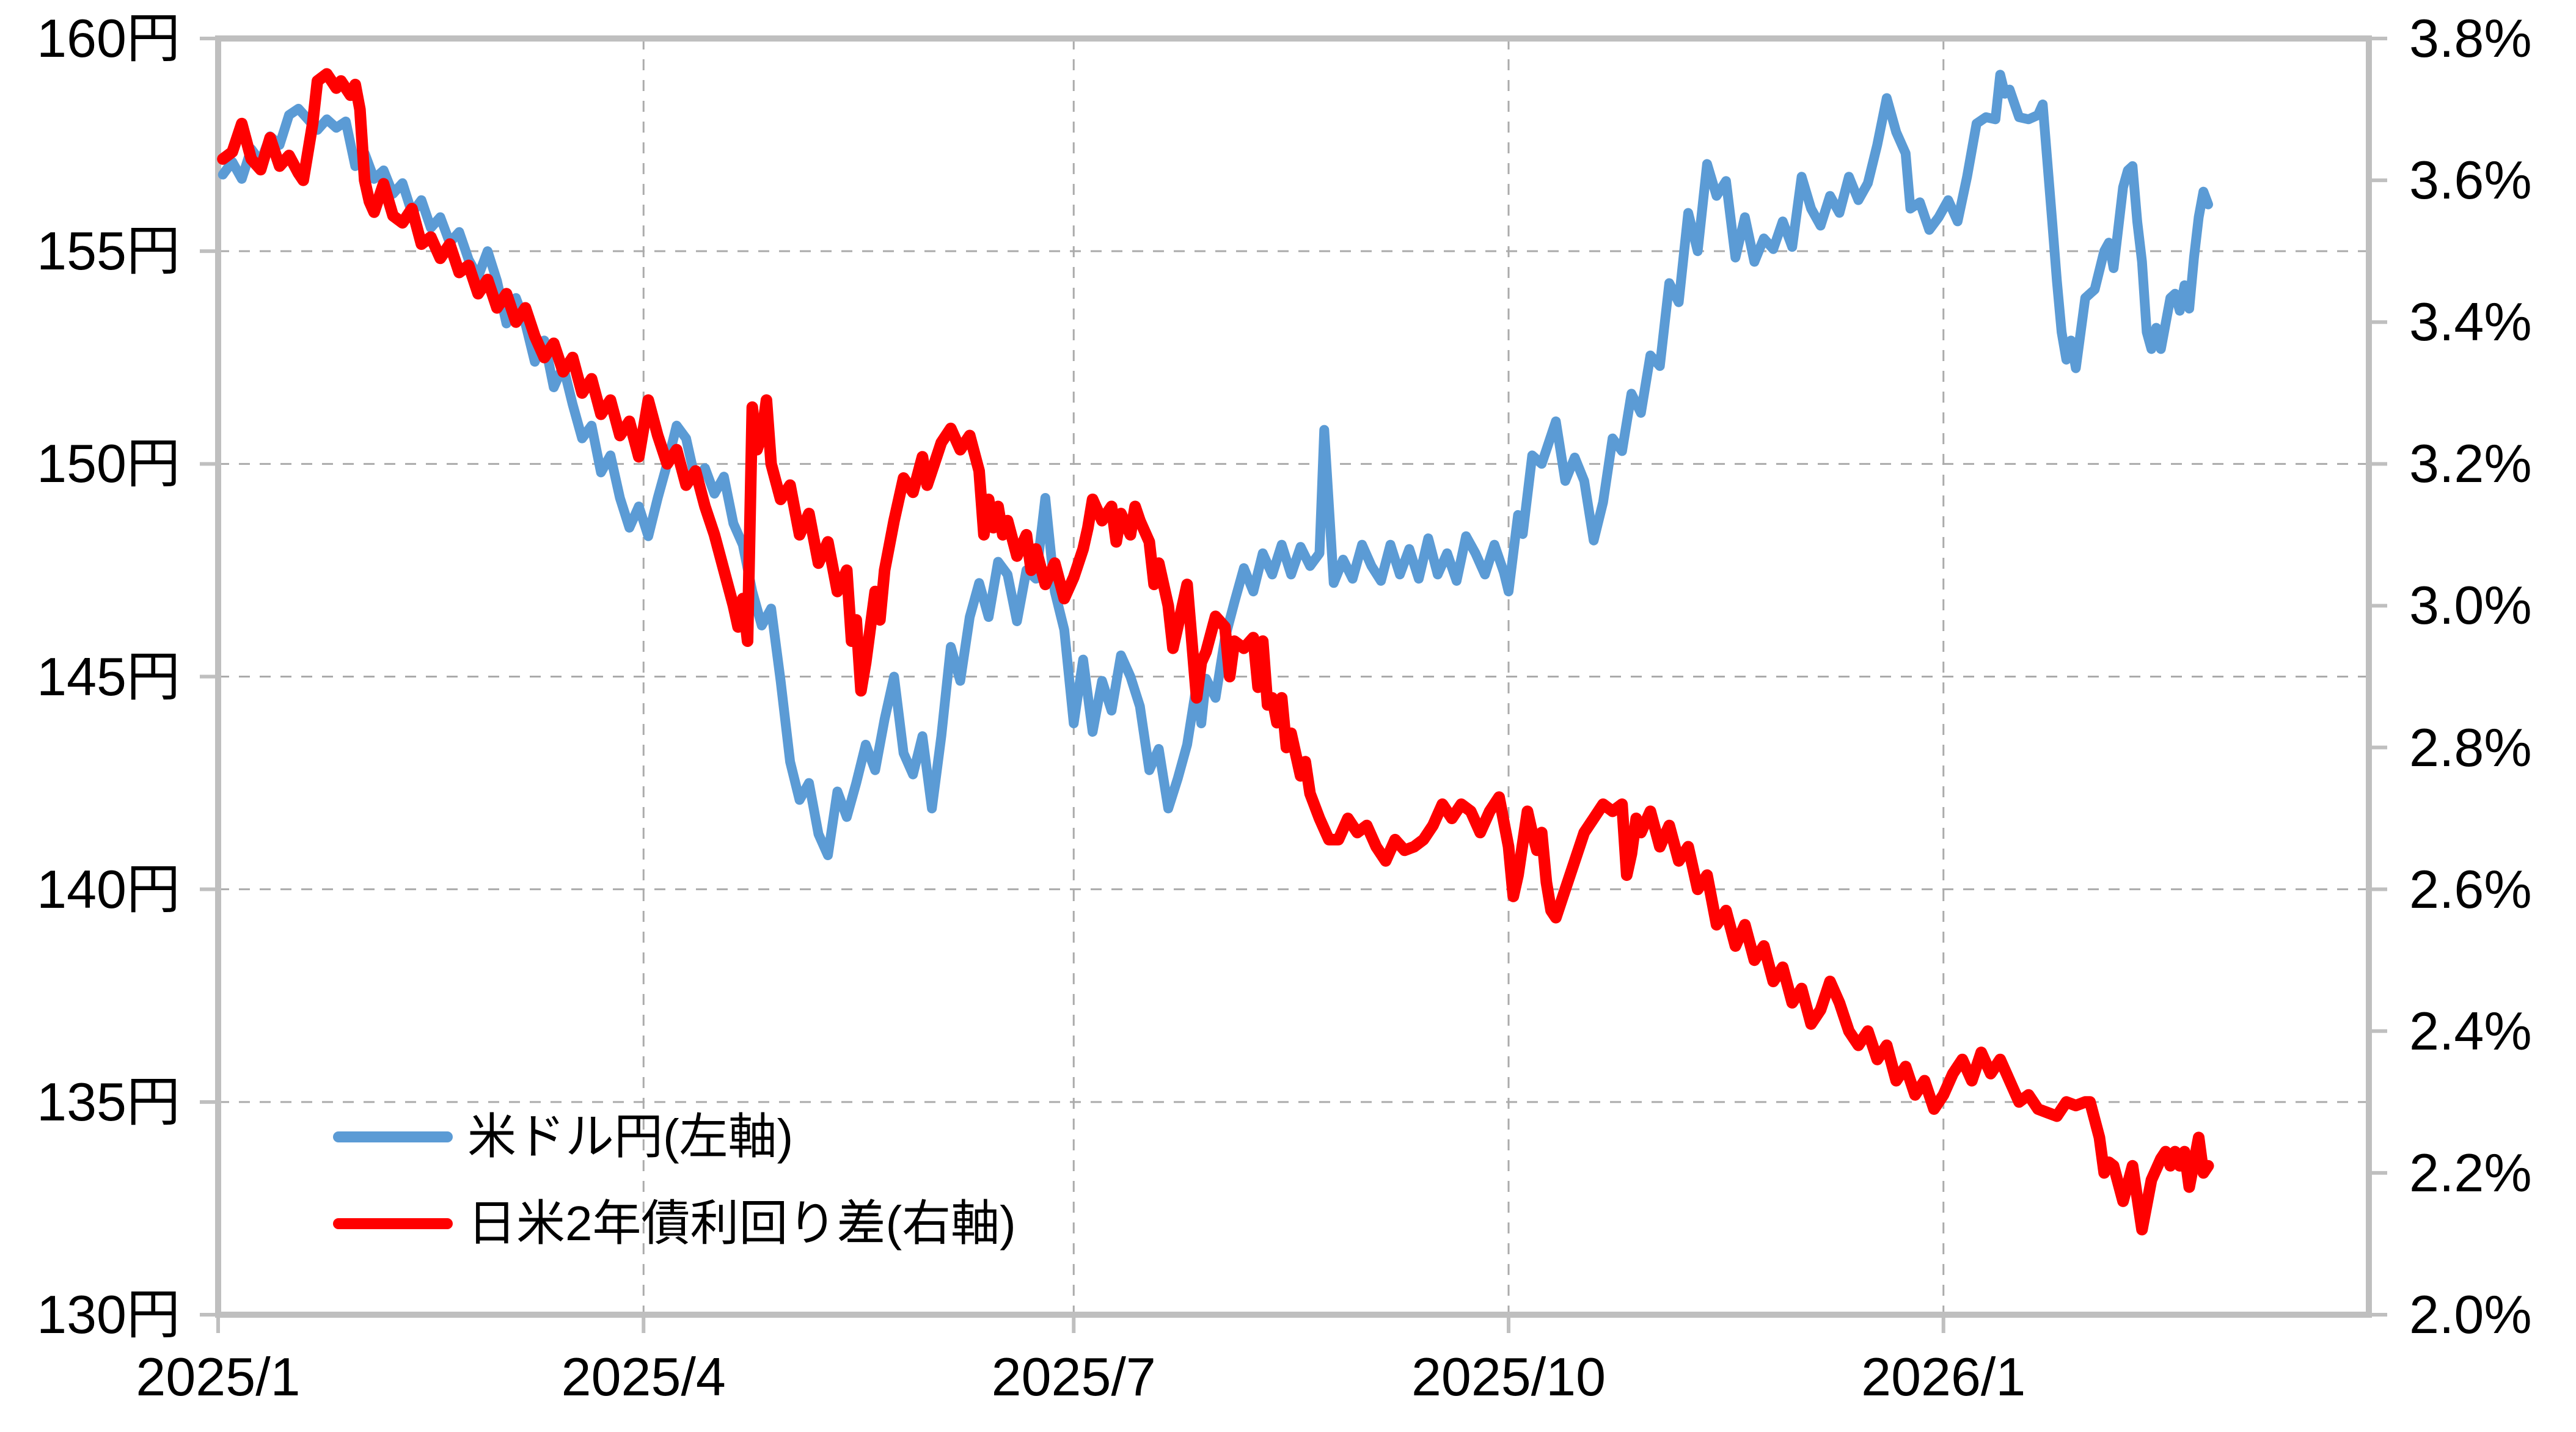  I want to click on x-axis-tick-label: 2026/1, so click(1943, 1376).